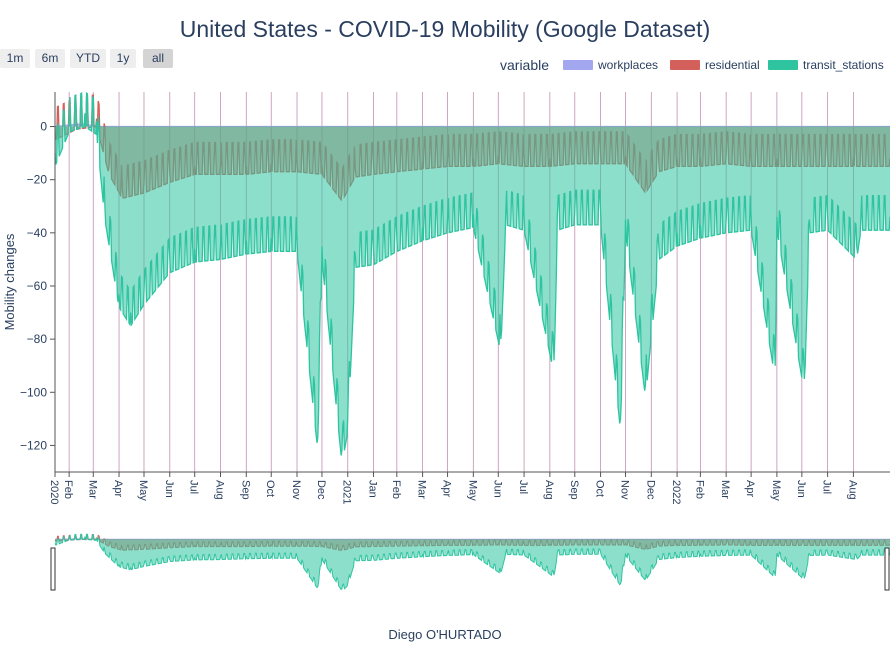 The height and width of the screenshot is (650, 890). What do you see at coordinates (123, 58) in the screenshot?
I see `range-button-1y: 1y` at bounding box center [123, 58].